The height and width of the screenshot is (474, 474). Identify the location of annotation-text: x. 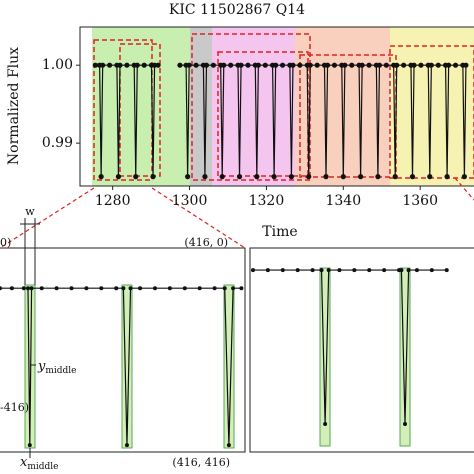
(24, 462).